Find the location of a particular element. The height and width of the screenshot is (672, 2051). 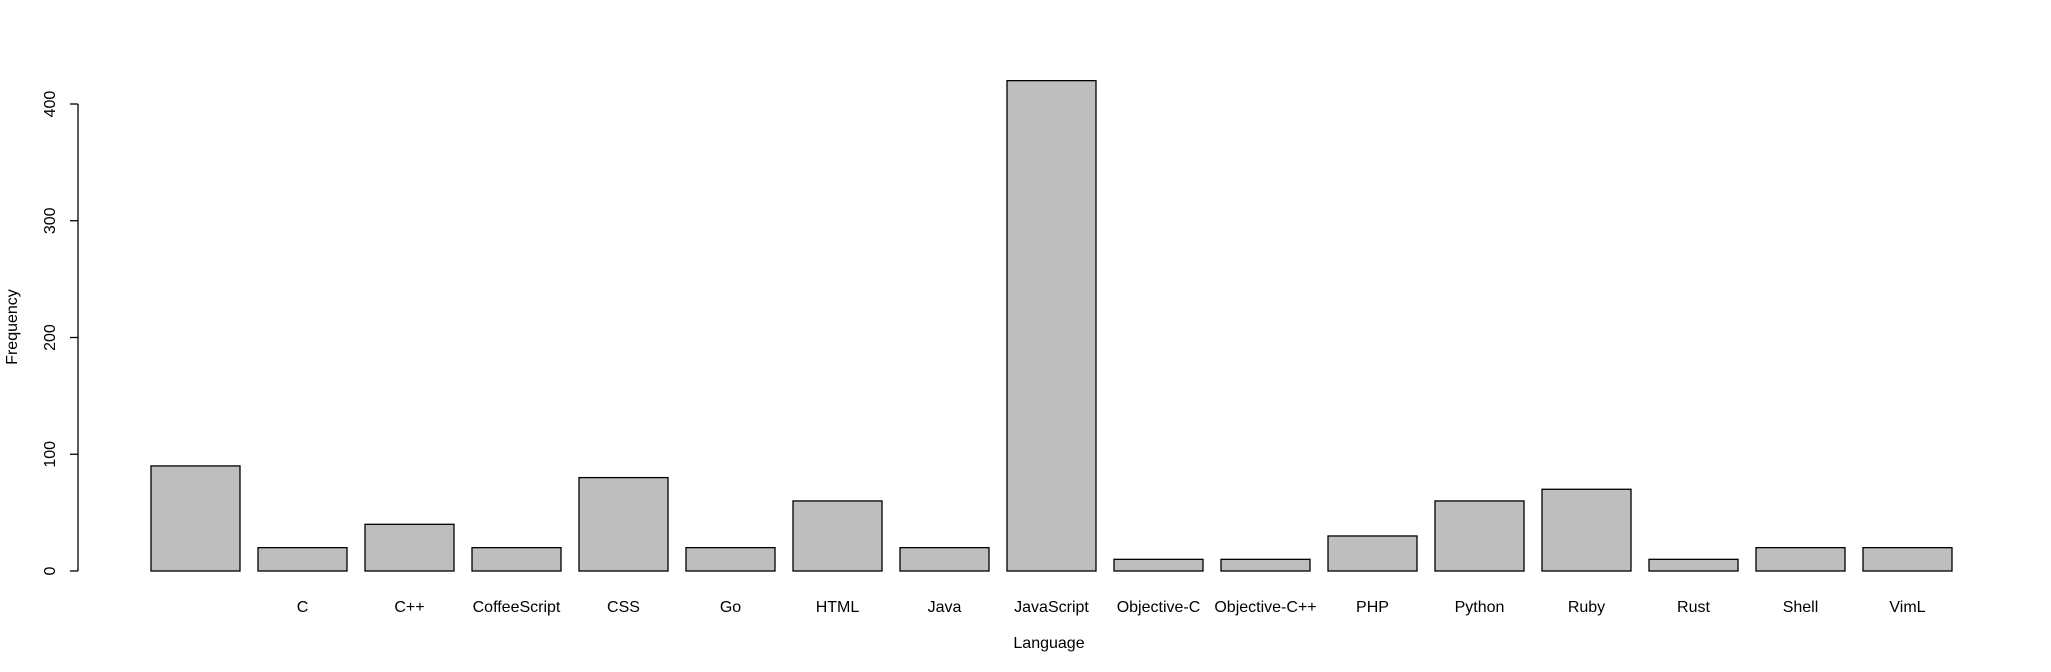

bar-objective-c is located at coordinates (1158, 565).